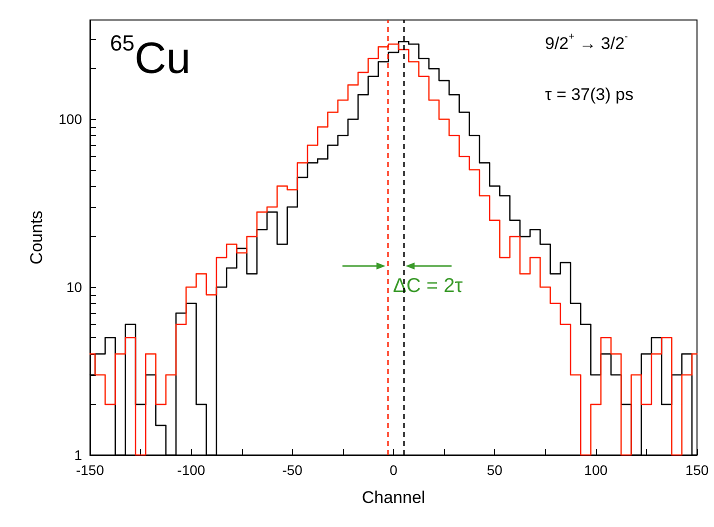  What do you see at coordinates (292, 470) in the screenshot?
I see `x-tick-label: -50` at bounding box center [292, 470].